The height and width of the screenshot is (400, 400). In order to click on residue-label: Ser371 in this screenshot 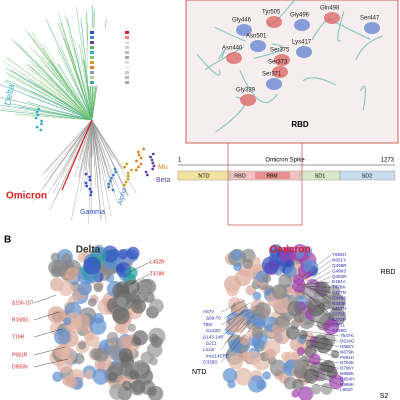, I will do `click(272, 75)`.